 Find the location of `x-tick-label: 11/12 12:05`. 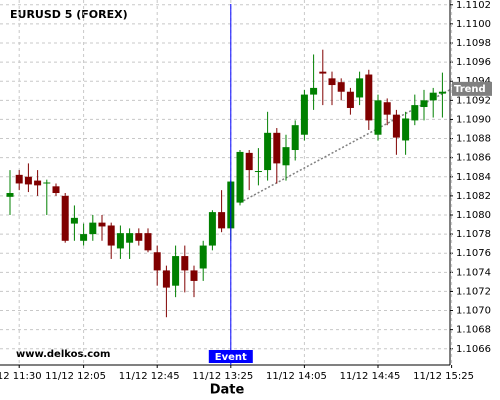

x-tick-label: 11/12 12:05 is located at coordinates (75, 376).